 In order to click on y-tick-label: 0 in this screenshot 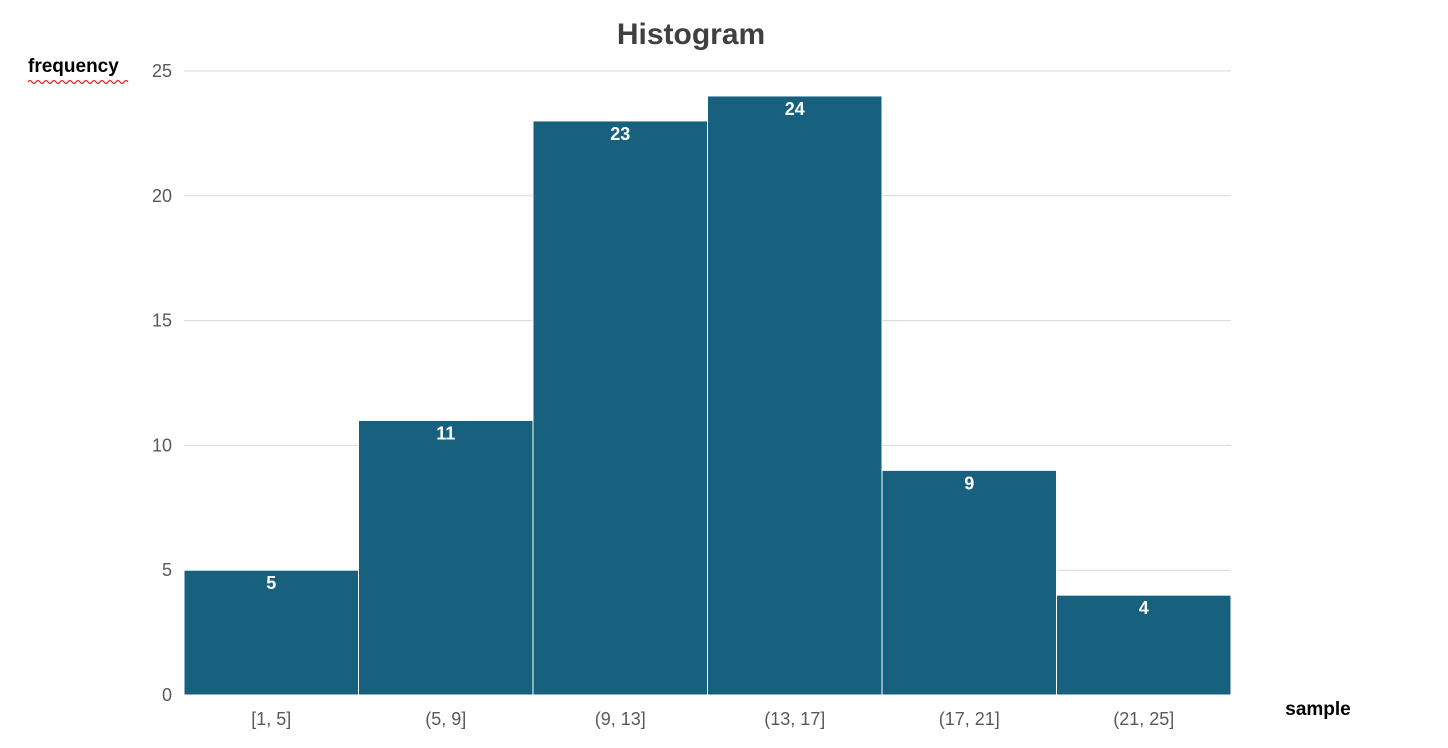, I will do `click(167, 695)`.